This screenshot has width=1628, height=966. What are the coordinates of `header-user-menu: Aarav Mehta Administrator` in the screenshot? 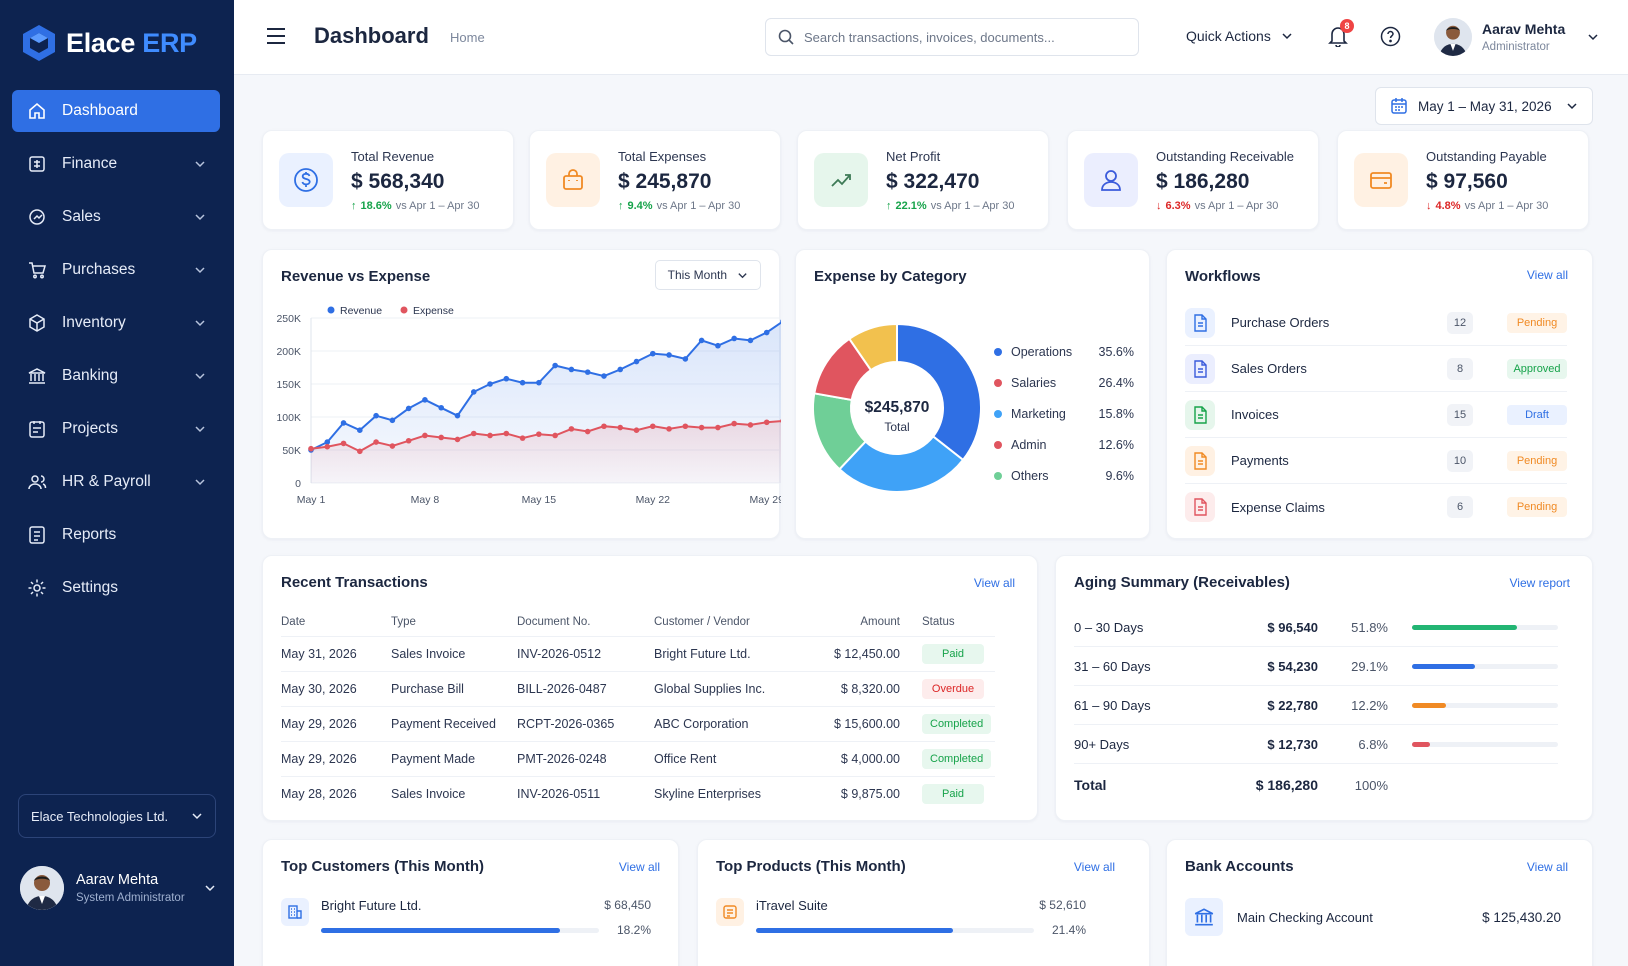 It's located at (1516, 37).